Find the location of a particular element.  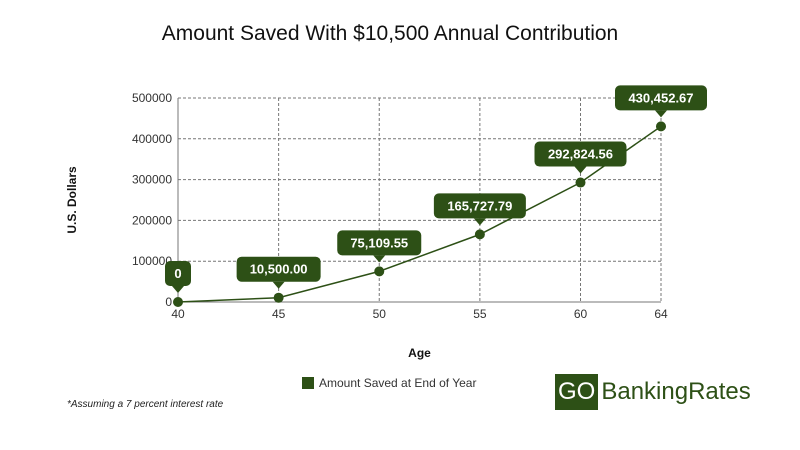

data-label: 0 is located at coordinates (177, 273).